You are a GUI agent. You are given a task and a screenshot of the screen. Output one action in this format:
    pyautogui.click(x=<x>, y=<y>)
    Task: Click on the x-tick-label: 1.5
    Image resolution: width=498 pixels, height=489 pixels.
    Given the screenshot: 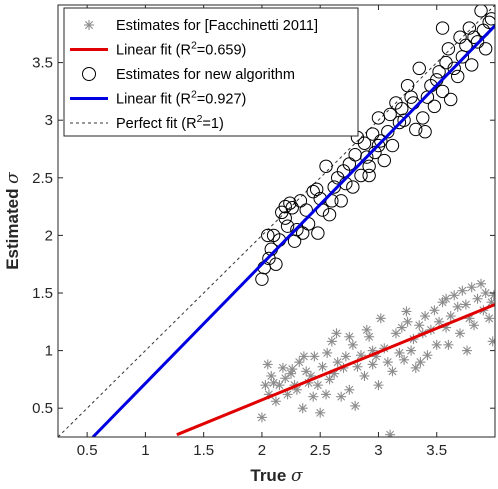 What is the action you would take?
    pyautogui.click(x=203, y=450)
    